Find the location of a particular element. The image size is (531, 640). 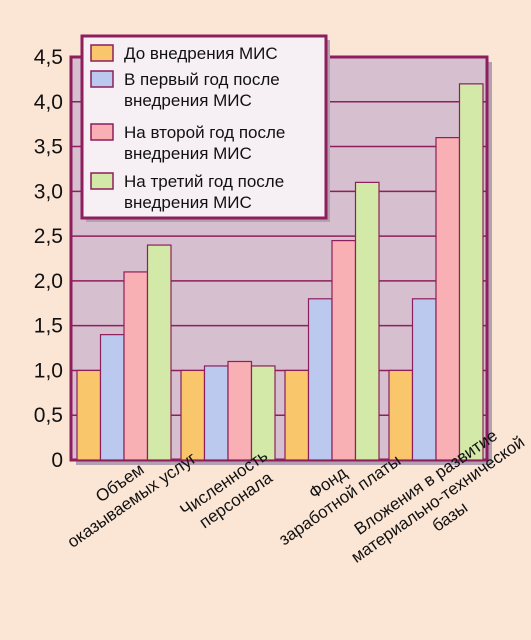

y-tick-label: 3,0 is located at coordinates (48, 191).